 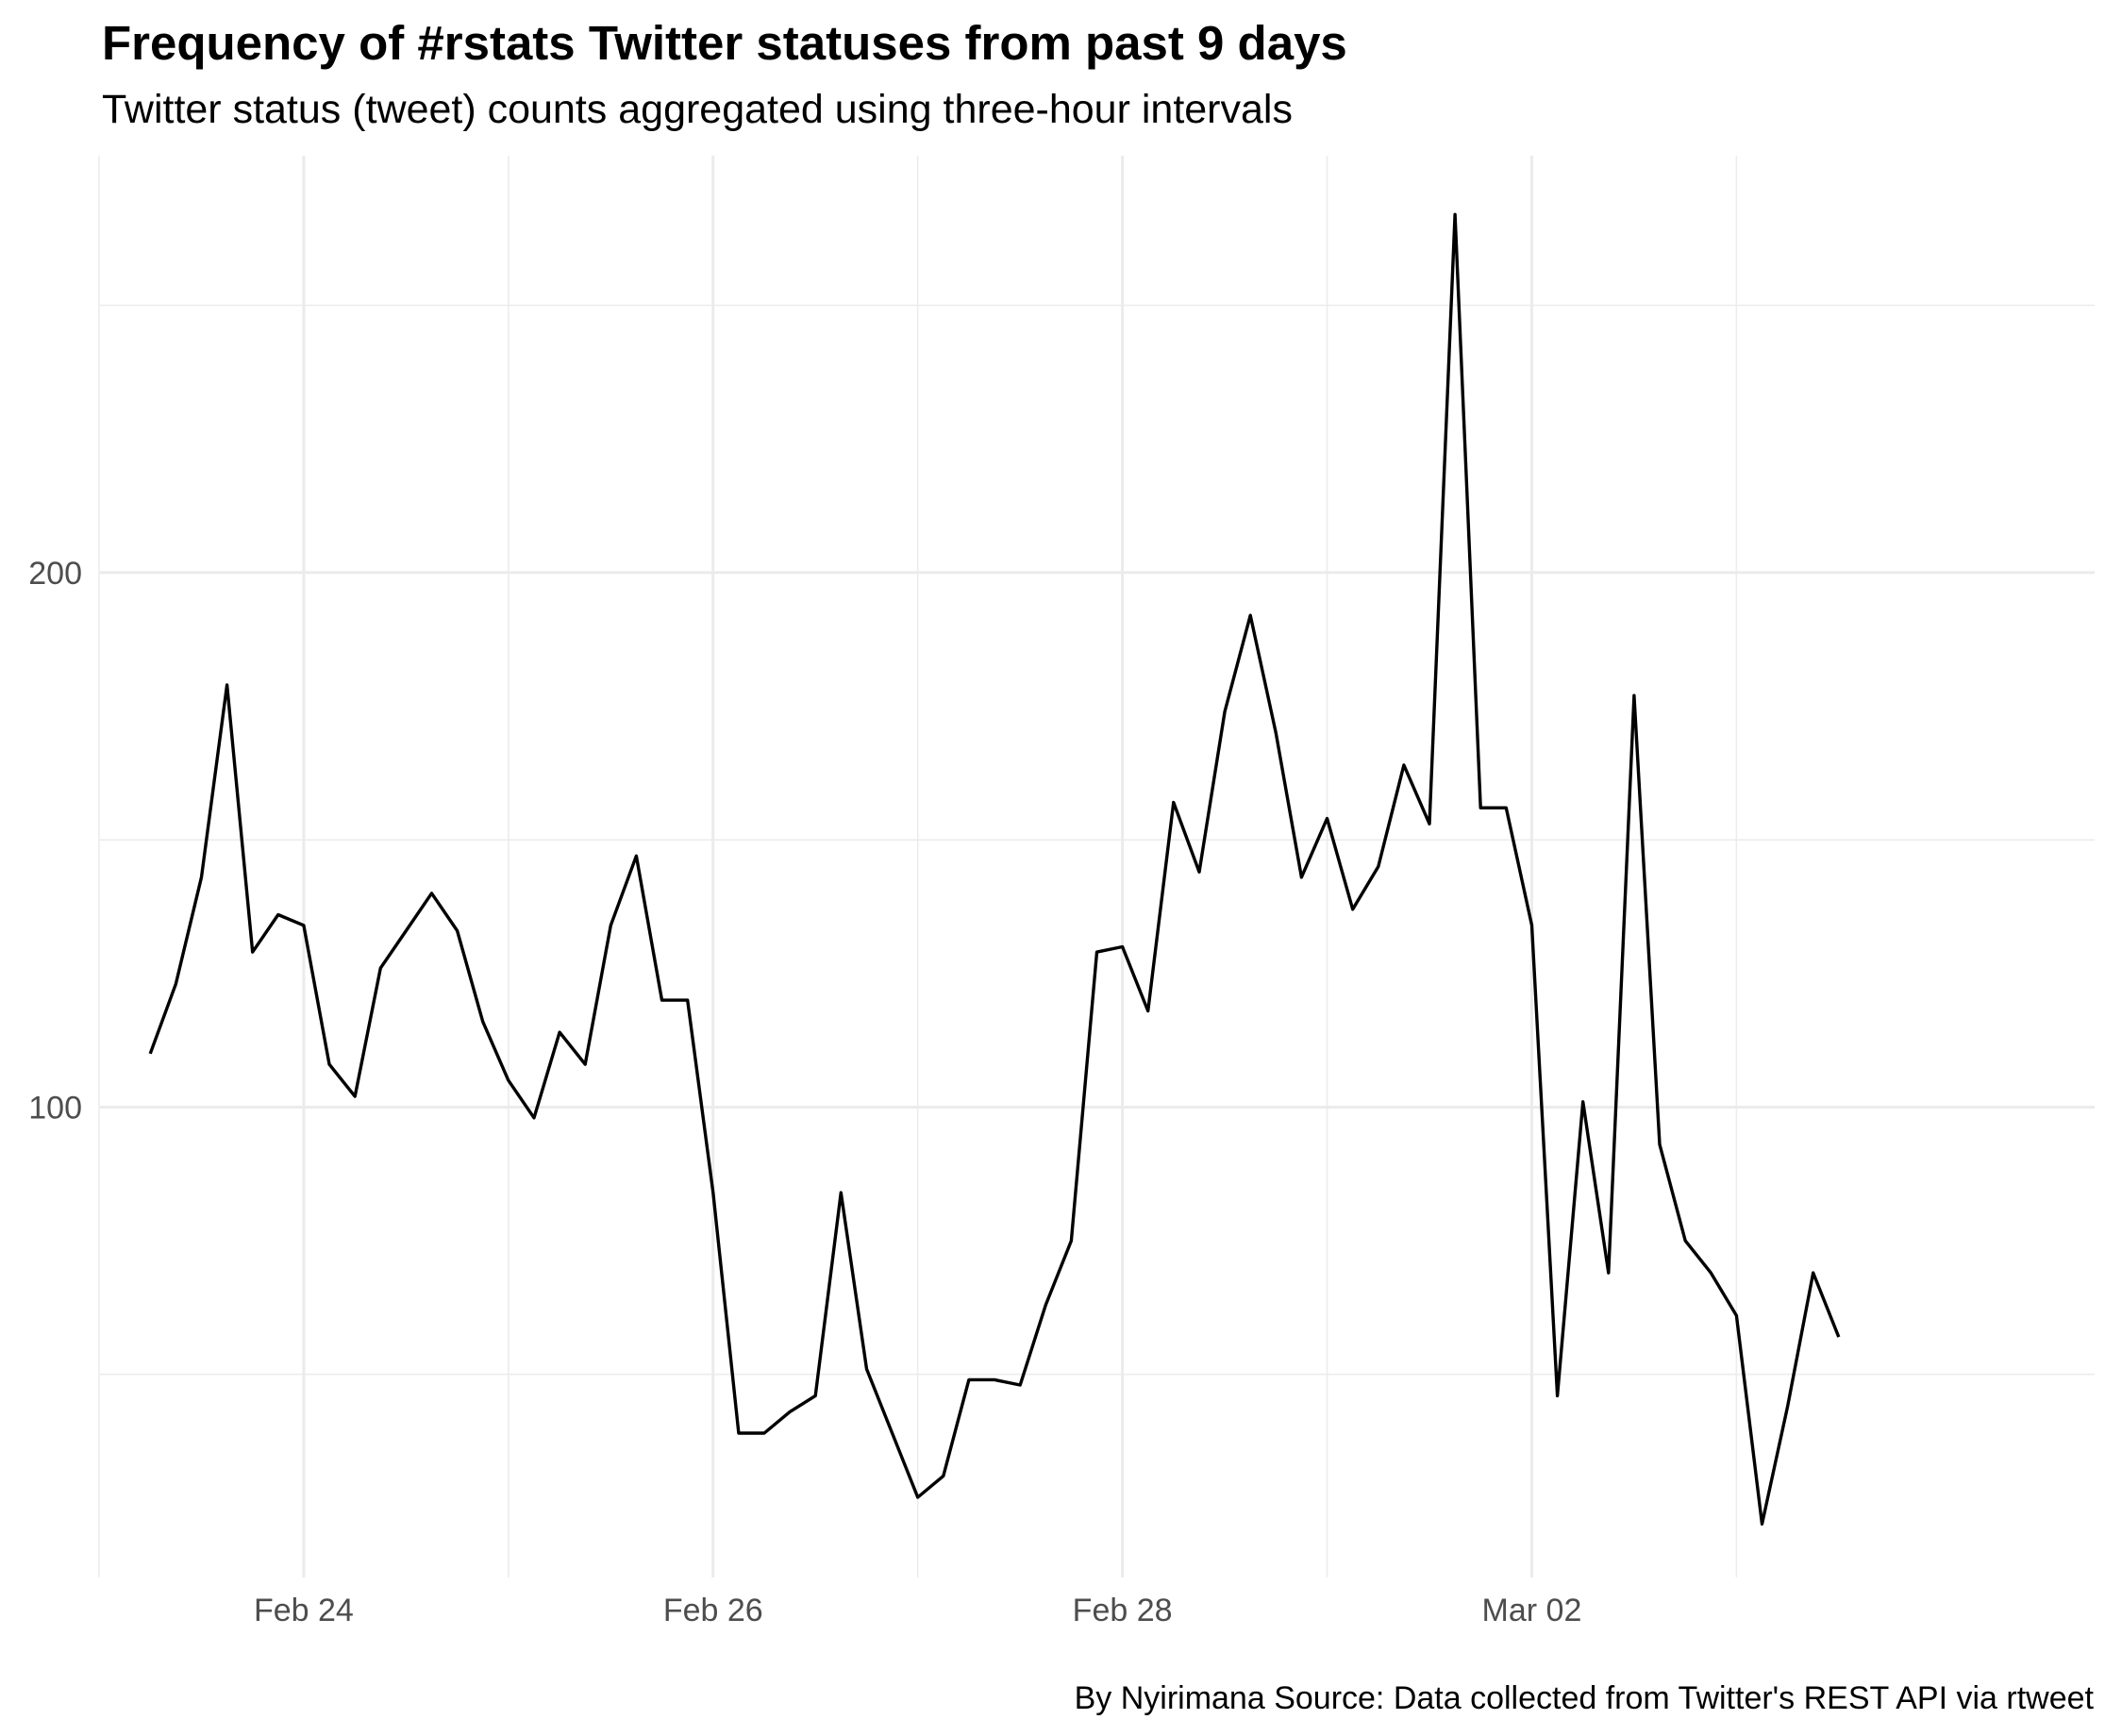 What do you see at coordinates (917, 1610) in the screenshot?
I see `x-axis-labels: Feb 24 Feb 26 Feb 28 Mar 02` at bounding box center [917, 1610].